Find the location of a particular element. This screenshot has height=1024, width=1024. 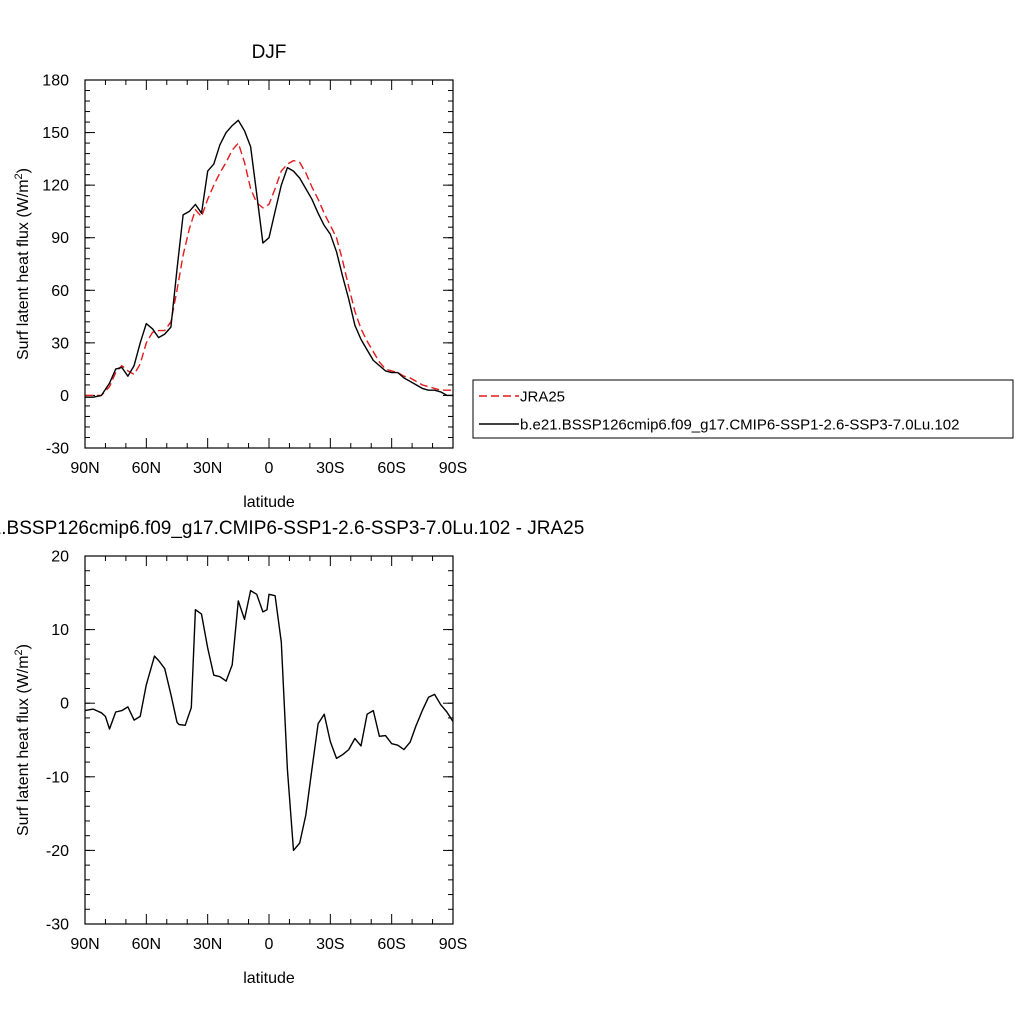

y-tick-label: 10 is located at coordinates (60, 630).